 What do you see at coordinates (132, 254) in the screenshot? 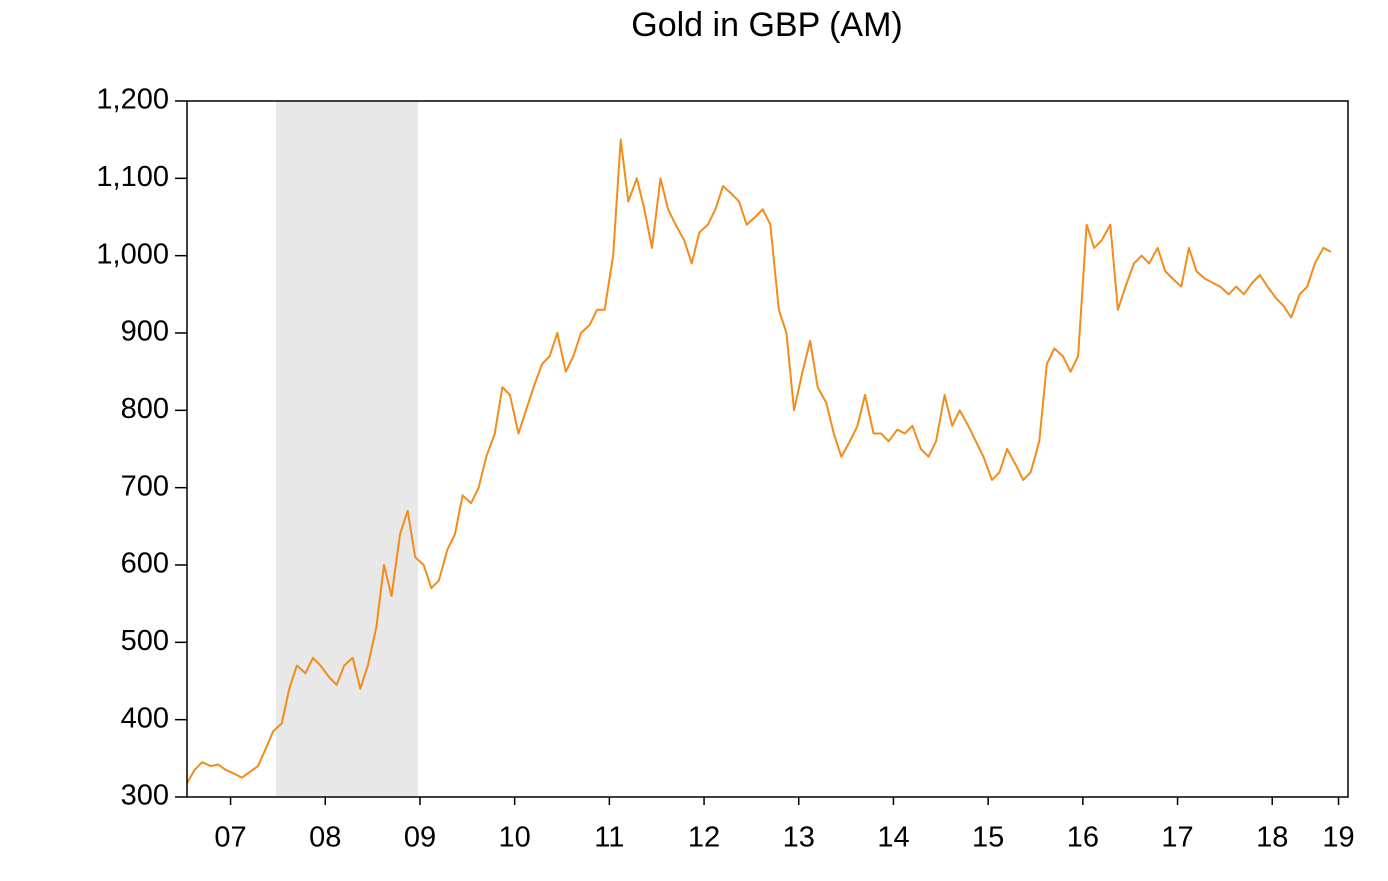
I see `y-tick-label: 1,000` at bounding box center [132, 254].